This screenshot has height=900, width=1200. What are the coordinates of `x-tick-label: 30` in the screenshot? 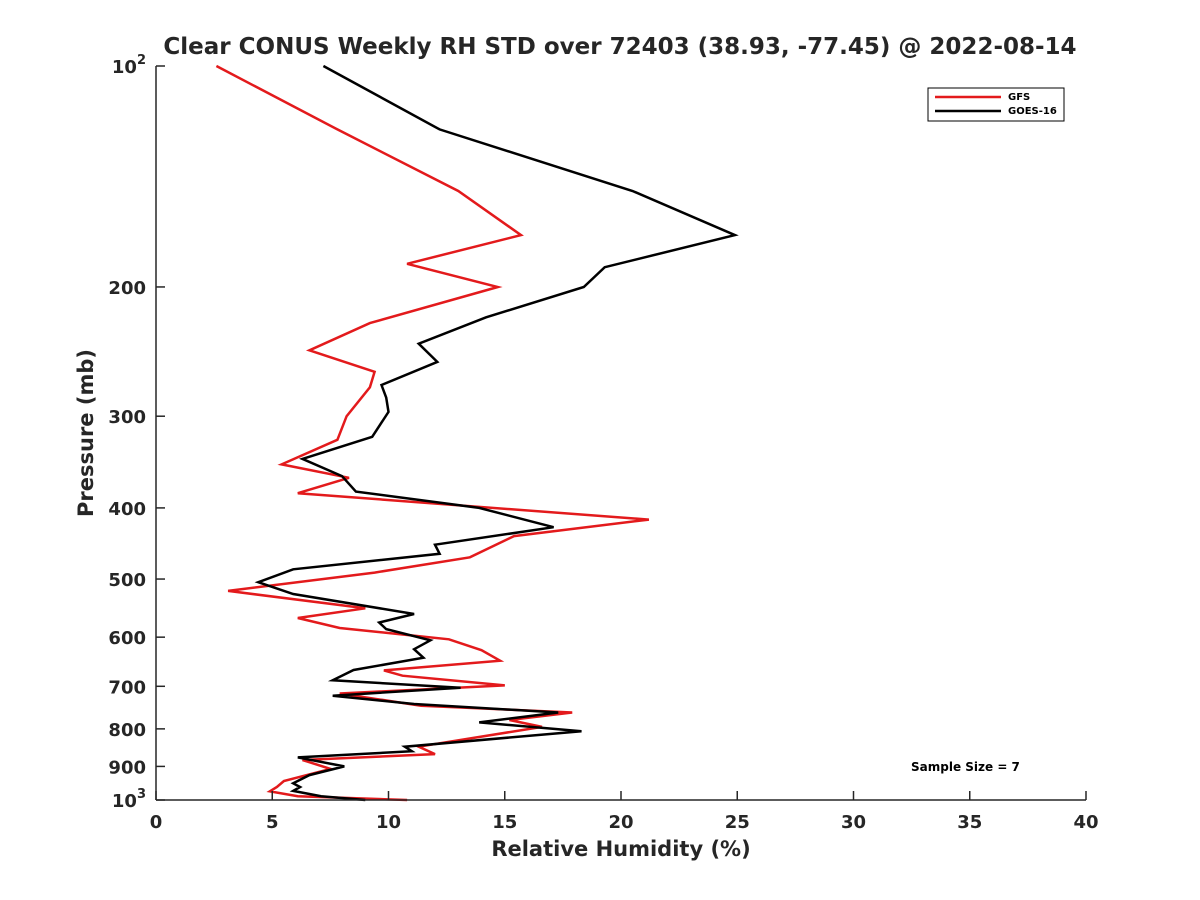 It's located at (853, 822).